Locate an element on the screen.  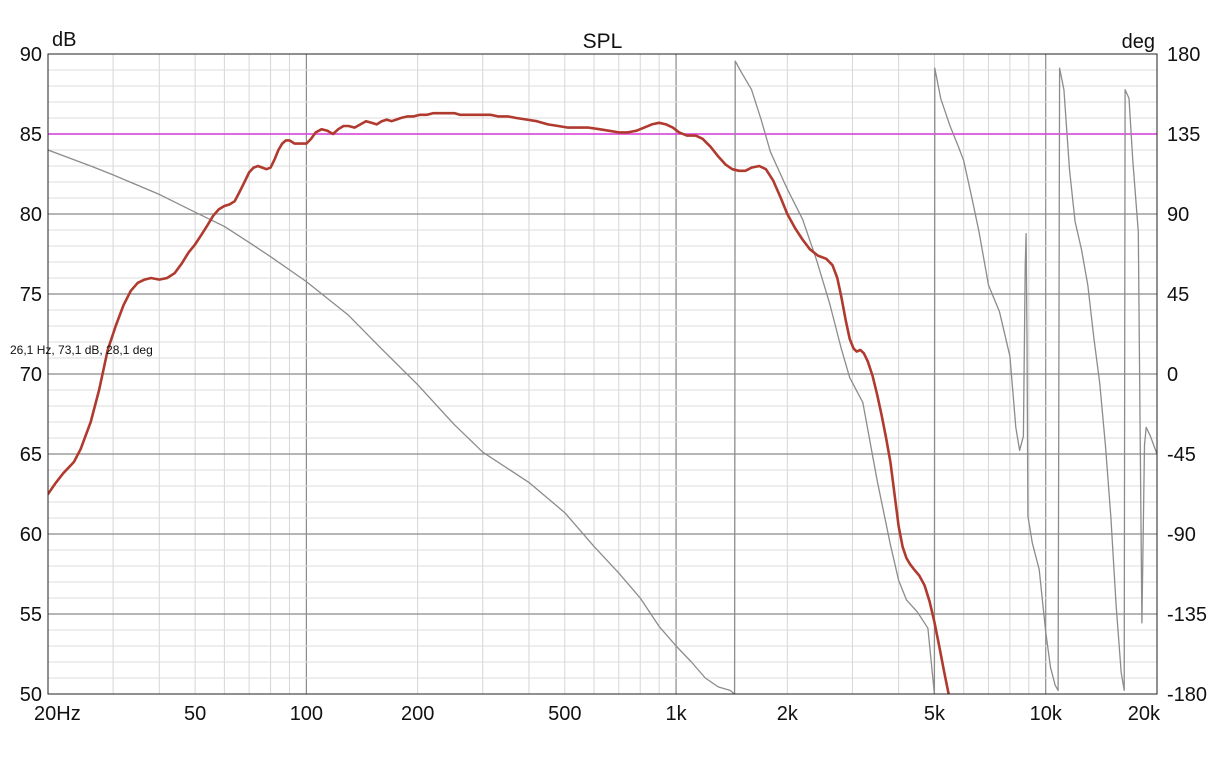
y-tick-labels-right: 180 135 90 45 0 -45 -90 -135 -180 is located at coordinates (1187, 375).